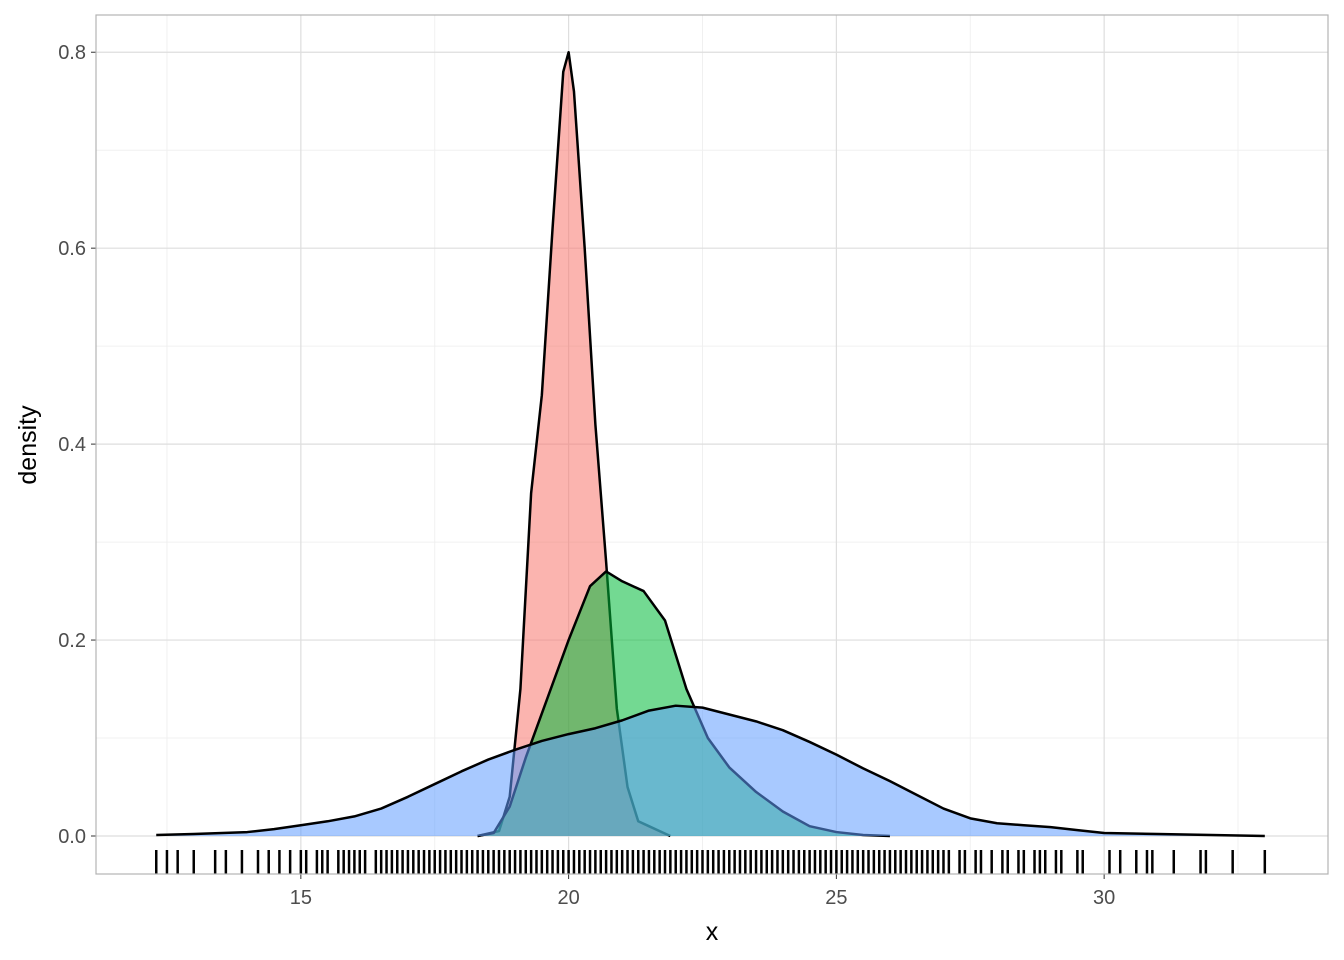 The width and height of the screenshot is (1344, 960). What do you see at coordinates (72, 53) in the screenshot?
I see `y-tick-label: 0.8` at bounding box center [72, 53].